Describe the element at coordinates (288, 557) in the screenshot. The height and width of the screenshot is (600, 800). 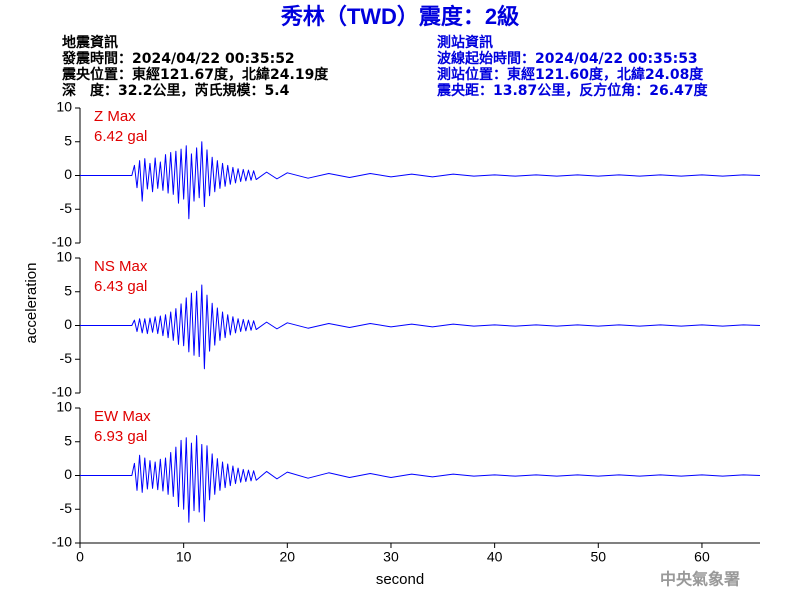
I see `x-tick-label: 20` at that location.